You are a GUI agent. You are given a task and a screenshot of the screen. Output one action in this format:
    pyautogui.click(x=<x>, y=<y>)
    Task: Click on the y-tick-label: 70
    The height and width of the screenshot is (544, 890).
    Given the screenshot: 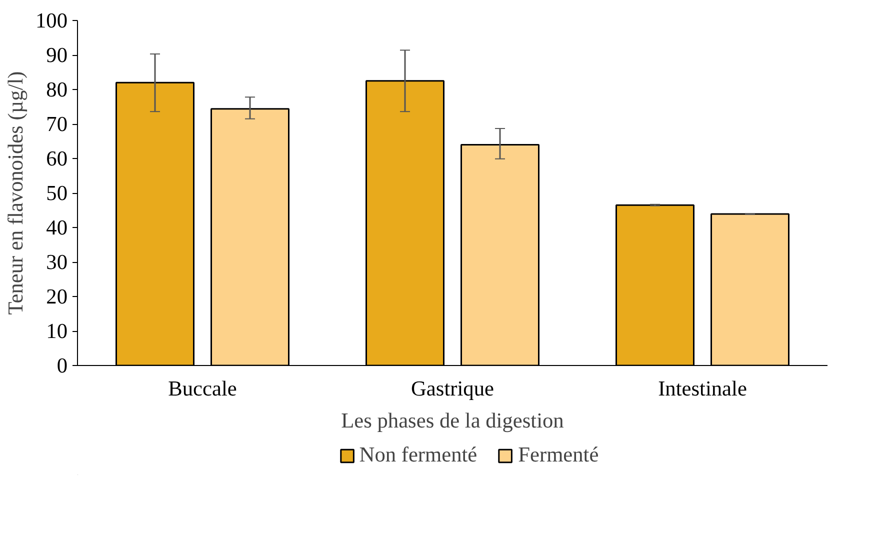 What is the action you would take?
    pyautogui.click(x=57, y=124)
    